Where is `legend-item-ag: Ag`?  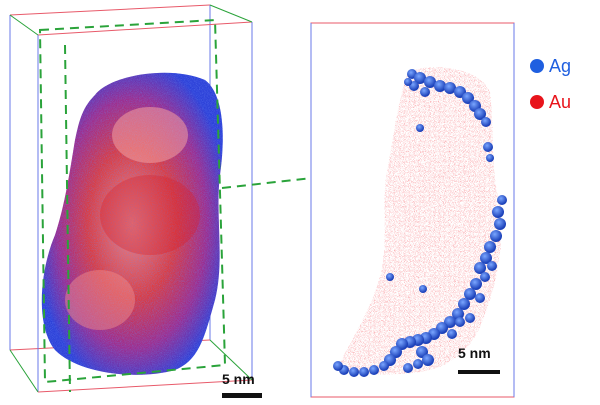 legend-item-ag: Ag is located at coordinates (565, 66).